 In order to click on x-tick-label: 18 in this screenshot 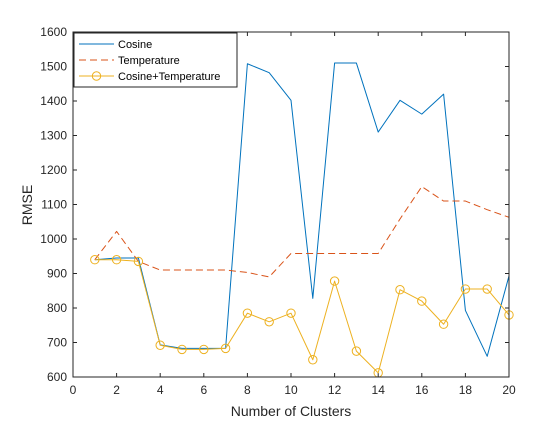, I will do `click(466, 390)`.